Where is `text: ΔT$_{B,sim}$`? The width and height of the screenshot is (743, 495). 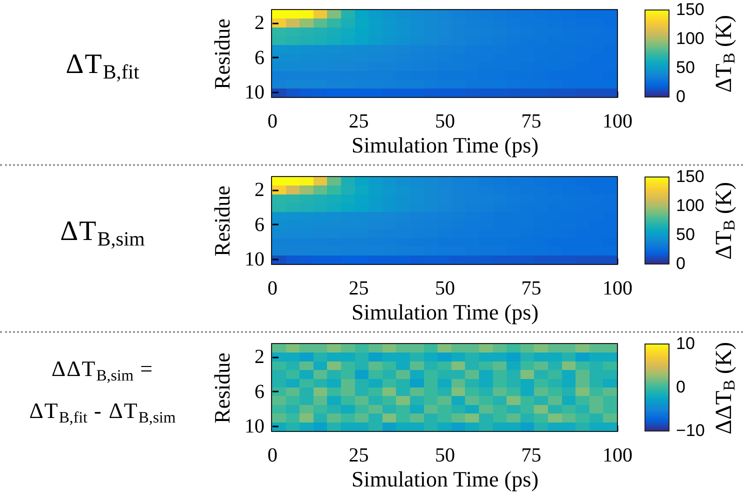 text: ΔT$_{B,sim}$ is located at coordinates (102, 233).